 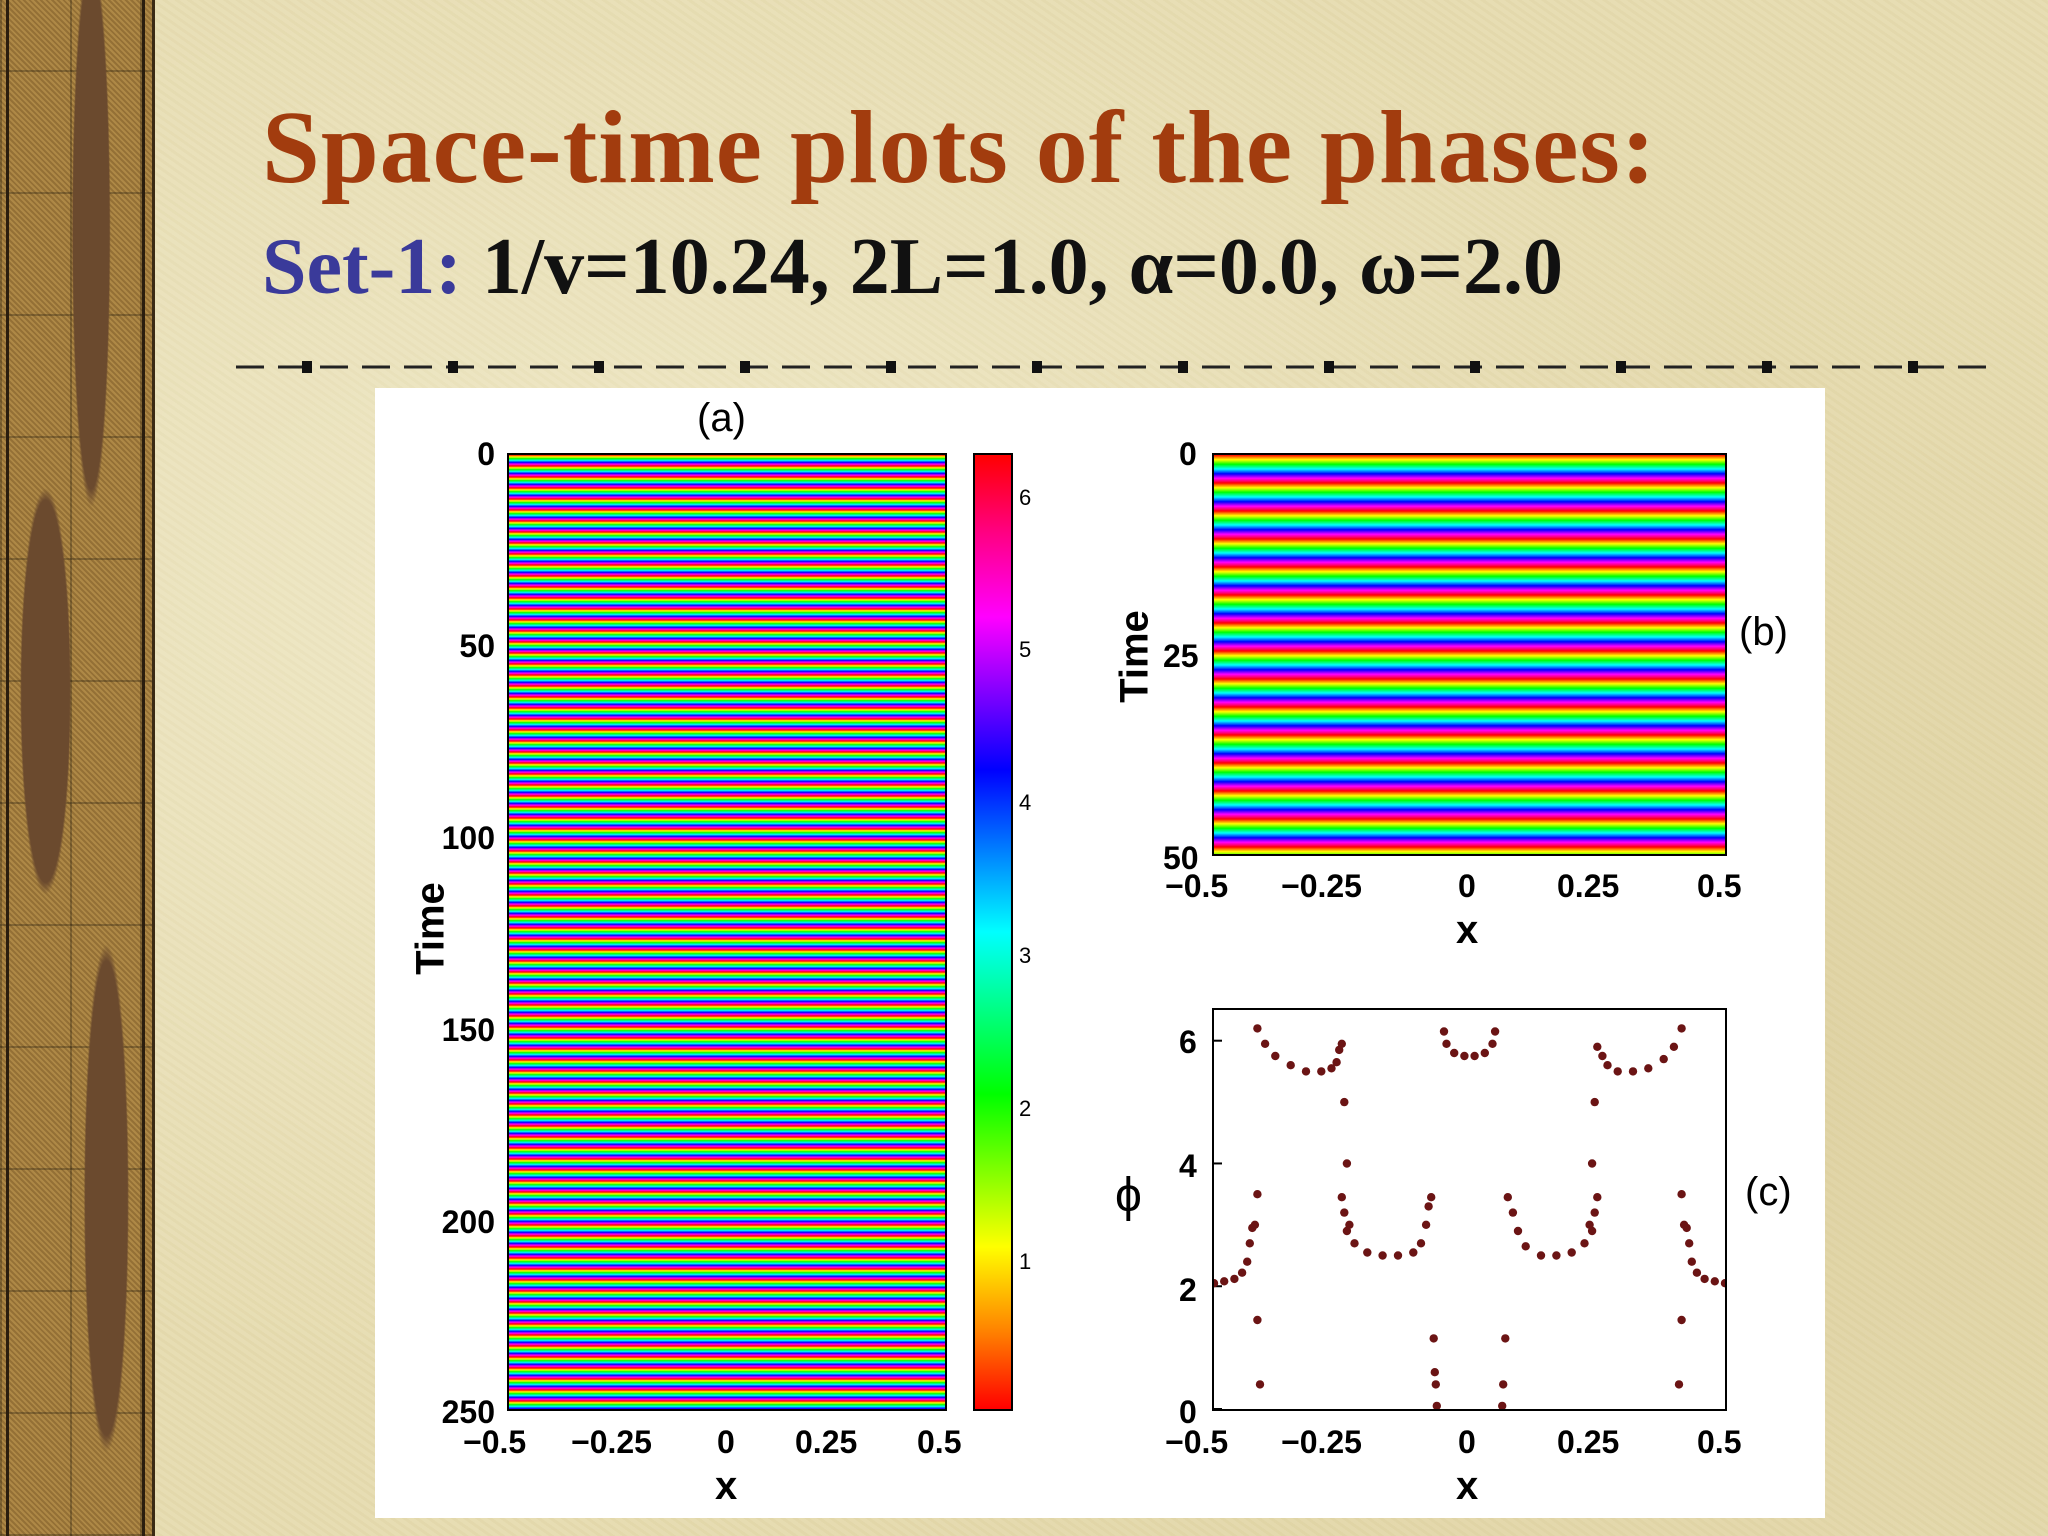 I want to click on panel-c-ytick: 2, so click(x=1188, y=1290).